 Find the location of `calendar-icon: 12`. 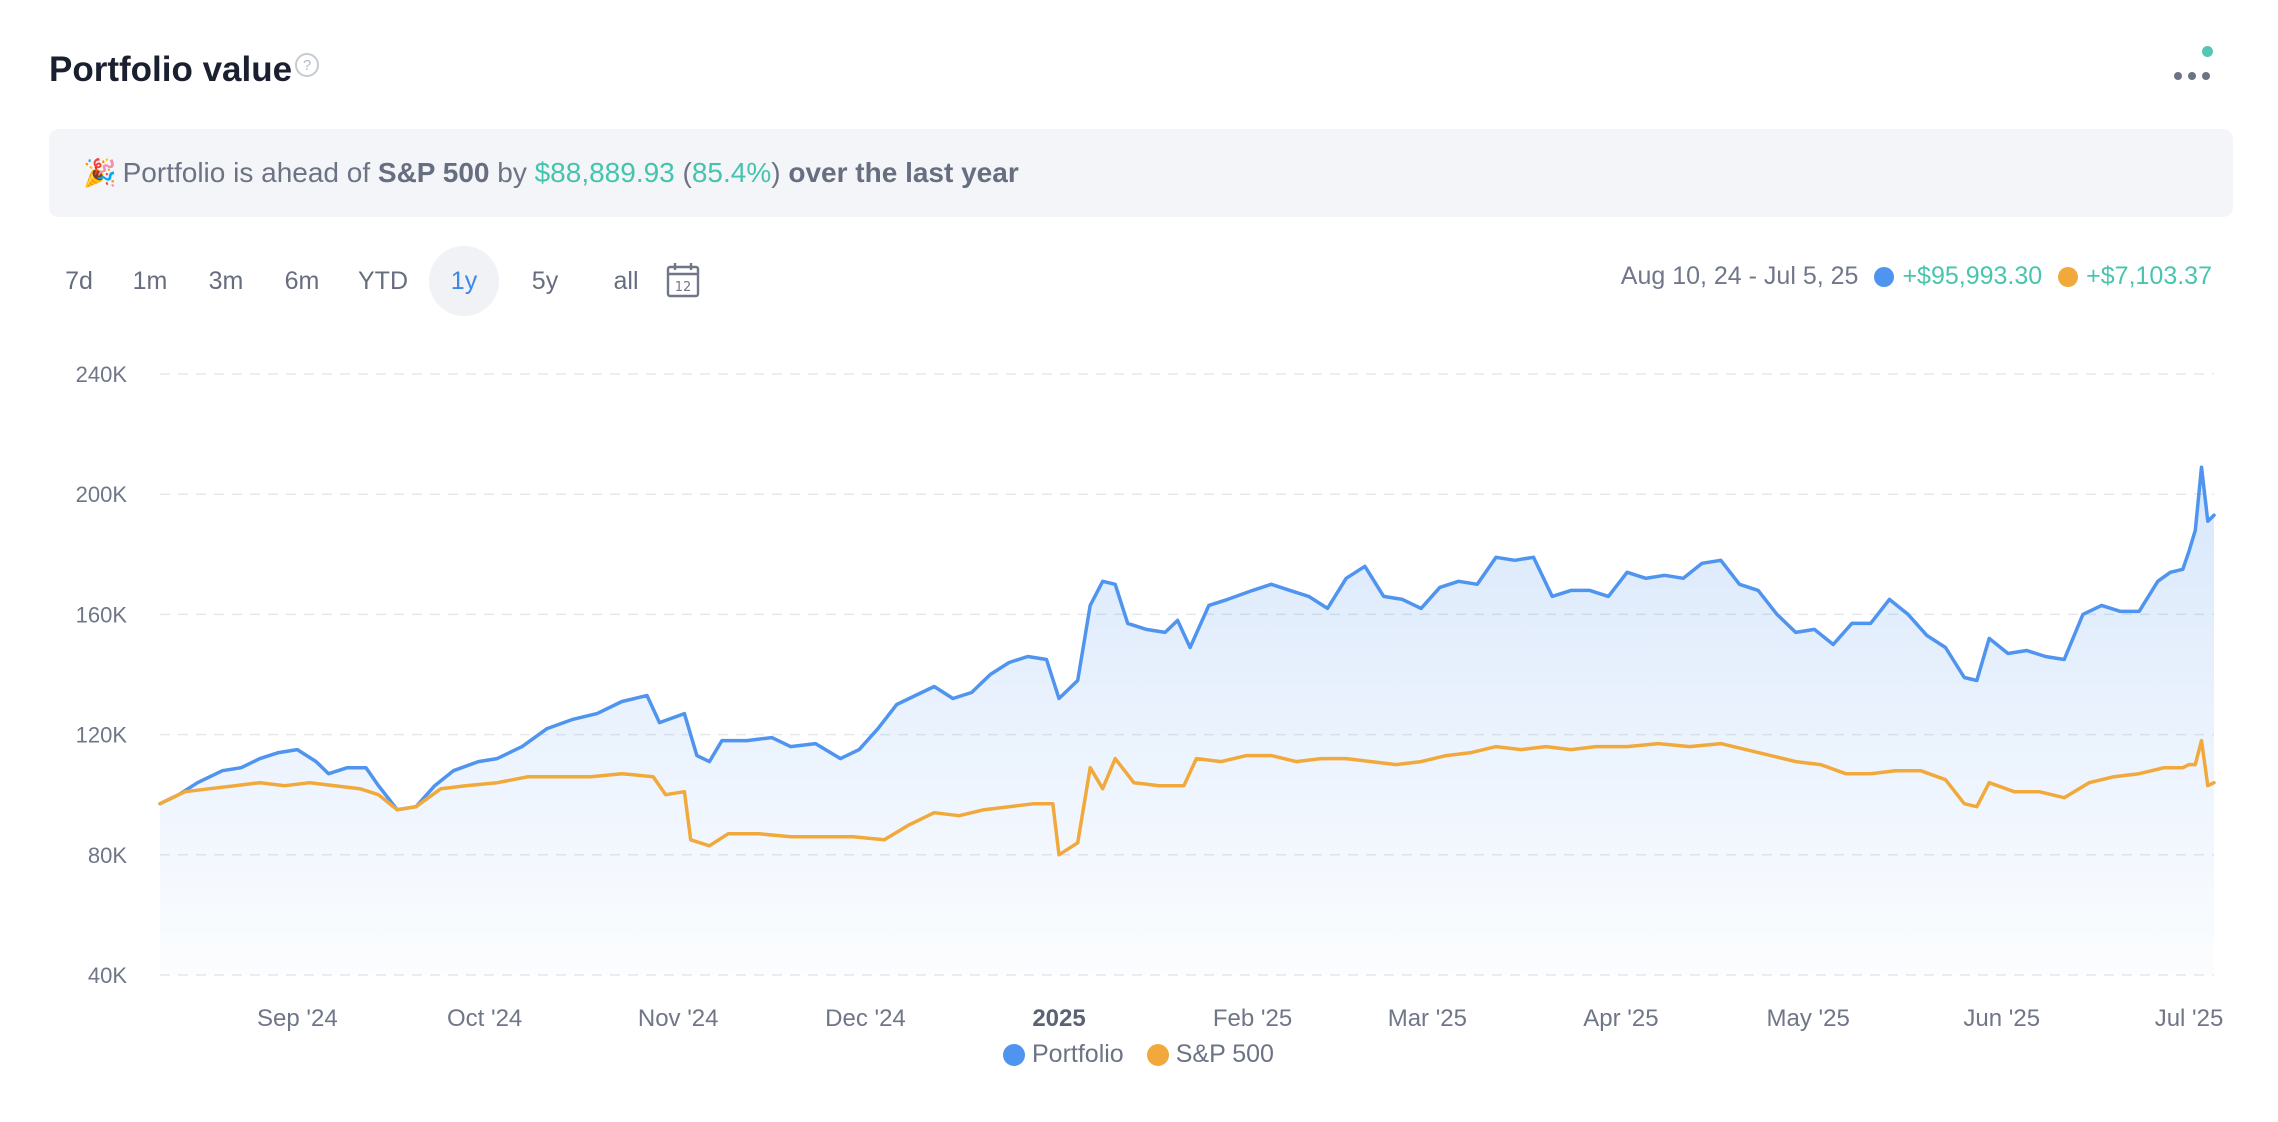

calendar-icon: 12 is located at coordinates (683, 280).